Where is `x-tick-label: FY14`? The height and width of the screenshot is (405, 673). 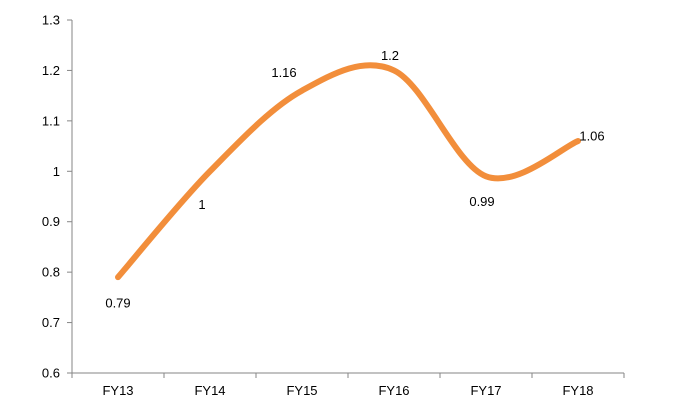
x-tick-label: FY14 is located at coordinates (209, 390).